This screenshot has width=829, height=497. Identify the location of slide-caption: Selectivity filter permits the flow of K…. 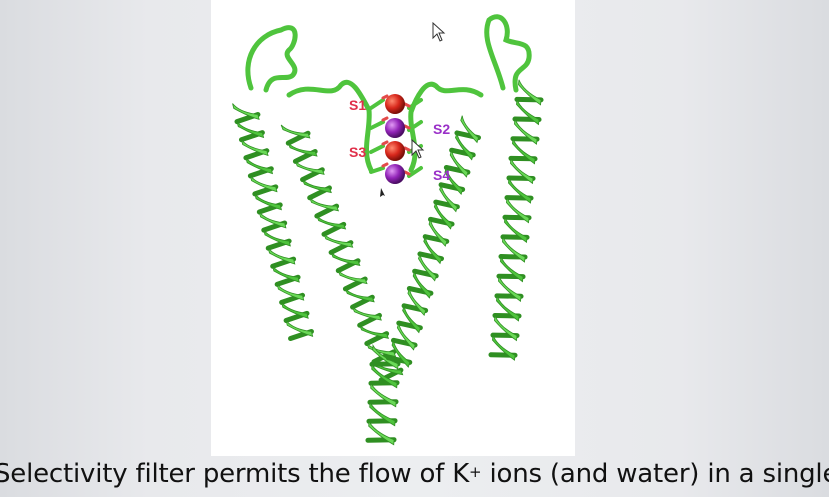
(414, 474).